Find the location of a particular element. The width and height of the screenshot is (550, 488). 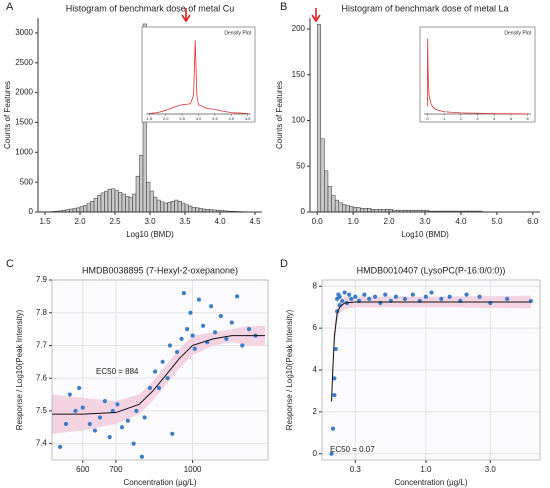

inset-x-tick-label: 4.0 is located at coordinates (232, 118).